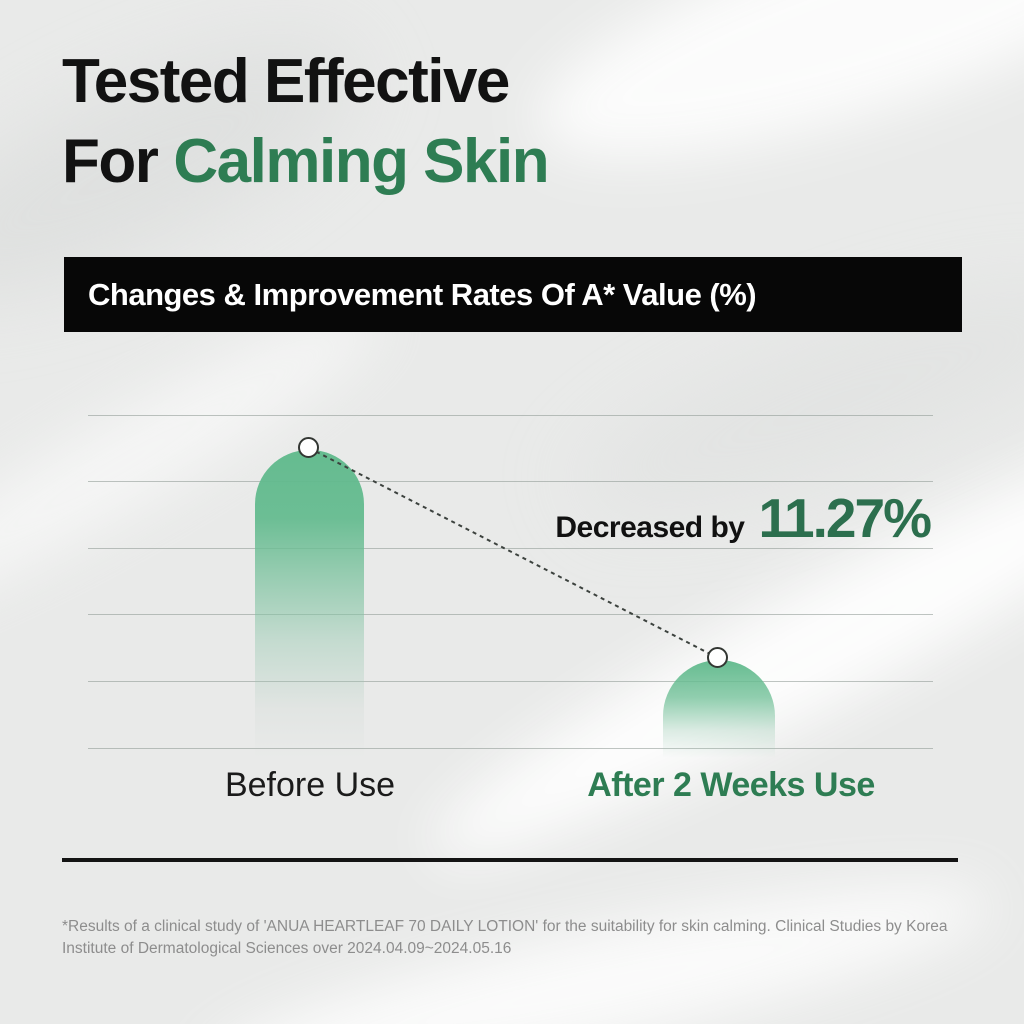 The width and height of the screenshot is (1024, 1024). I want to click on divider-line, so click(510, 860).